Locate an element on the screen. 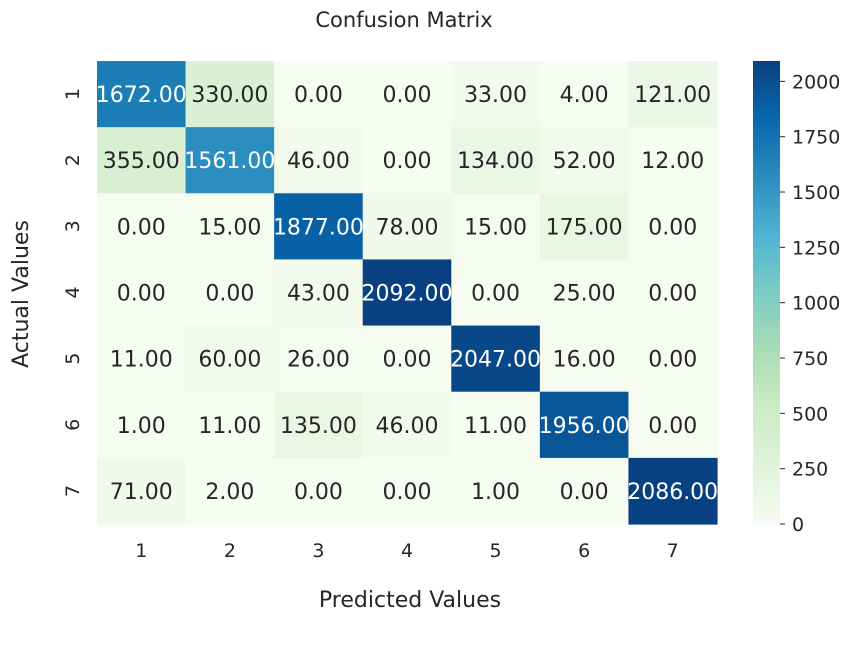  y-tick-label: 4 is located at coordinates (73, 292).